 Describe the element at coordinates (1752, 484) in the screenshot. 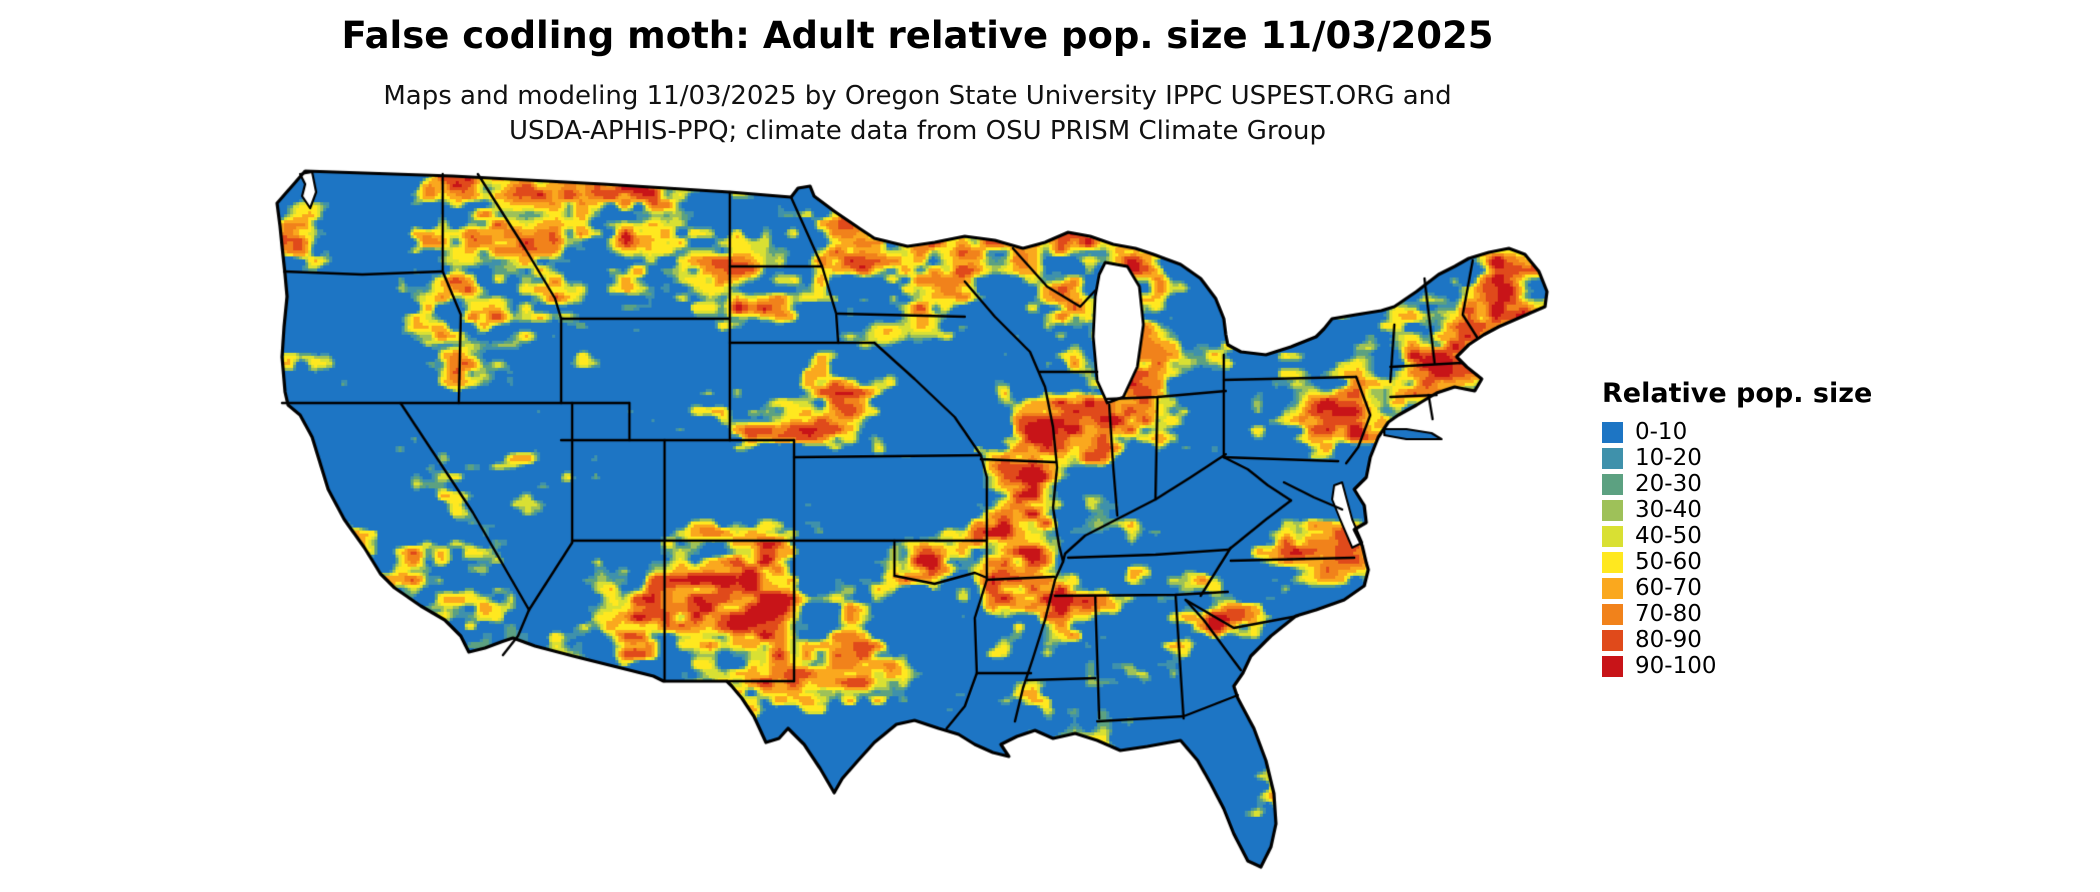

I see `legend-item: 20-30` at that location.